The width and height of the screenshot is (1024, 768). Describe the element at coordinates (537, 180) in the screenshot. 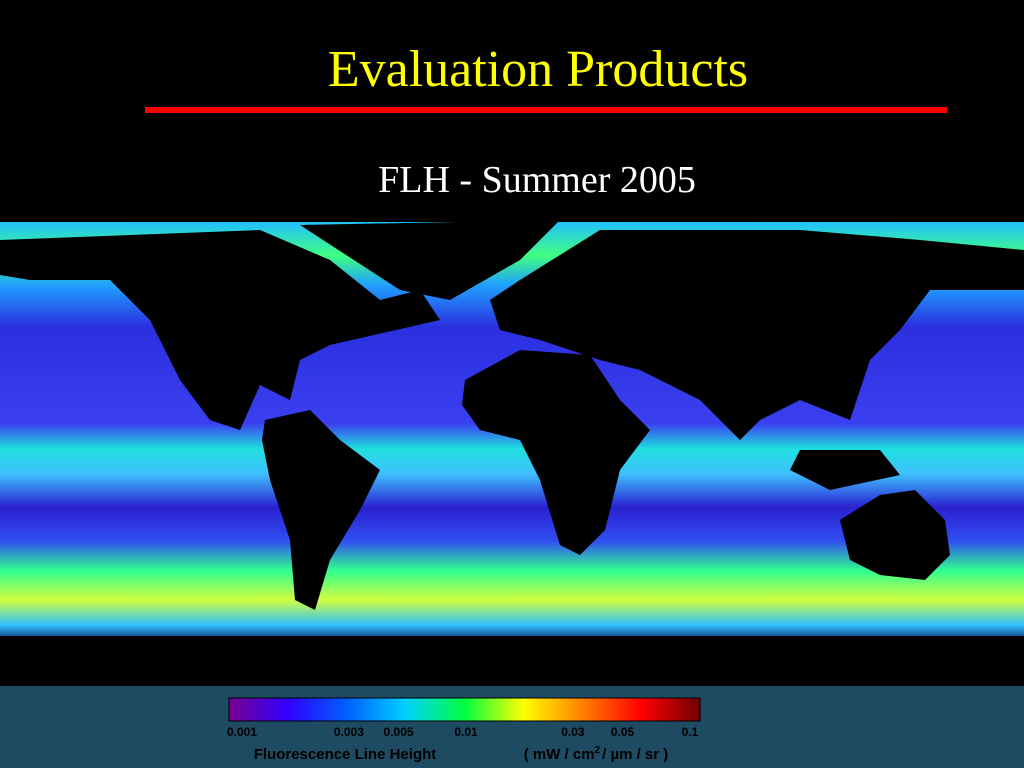

I see `subtitle: FLH - Summer 2005` at that location.